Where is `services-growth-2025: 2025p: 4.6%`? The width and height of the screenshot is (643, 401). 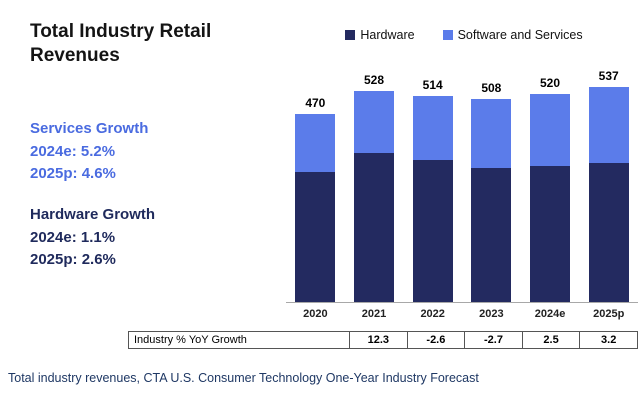 services-growth-2025: 2025p: 4.6% is located at coordinates (73, 173).